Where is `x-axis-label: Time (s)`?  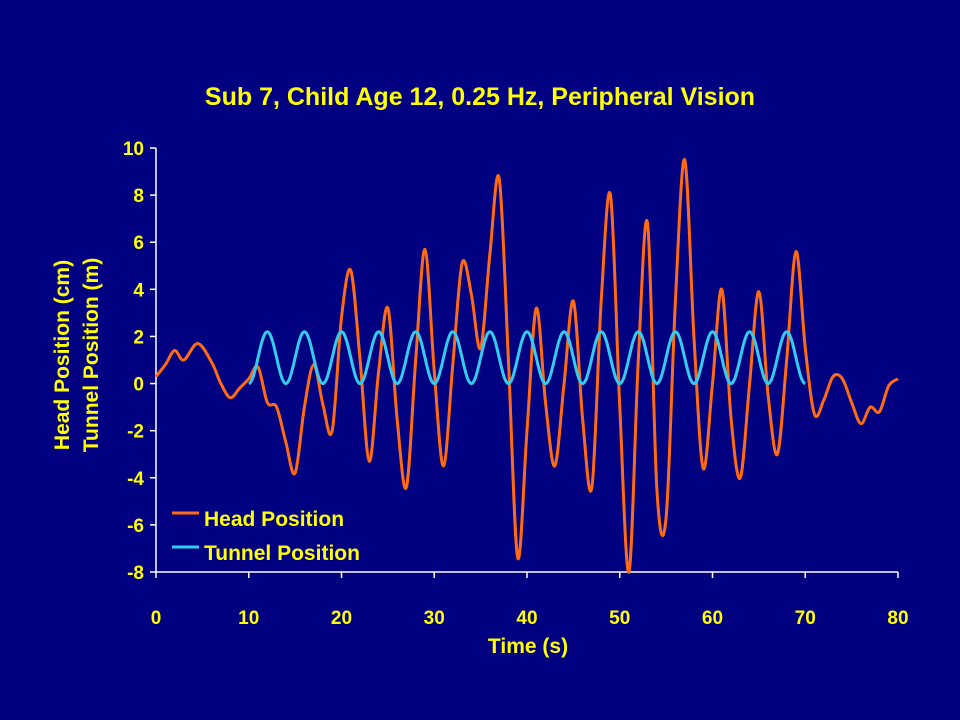 x-axis-label: Time (s) is located at coordinates (528, 646).